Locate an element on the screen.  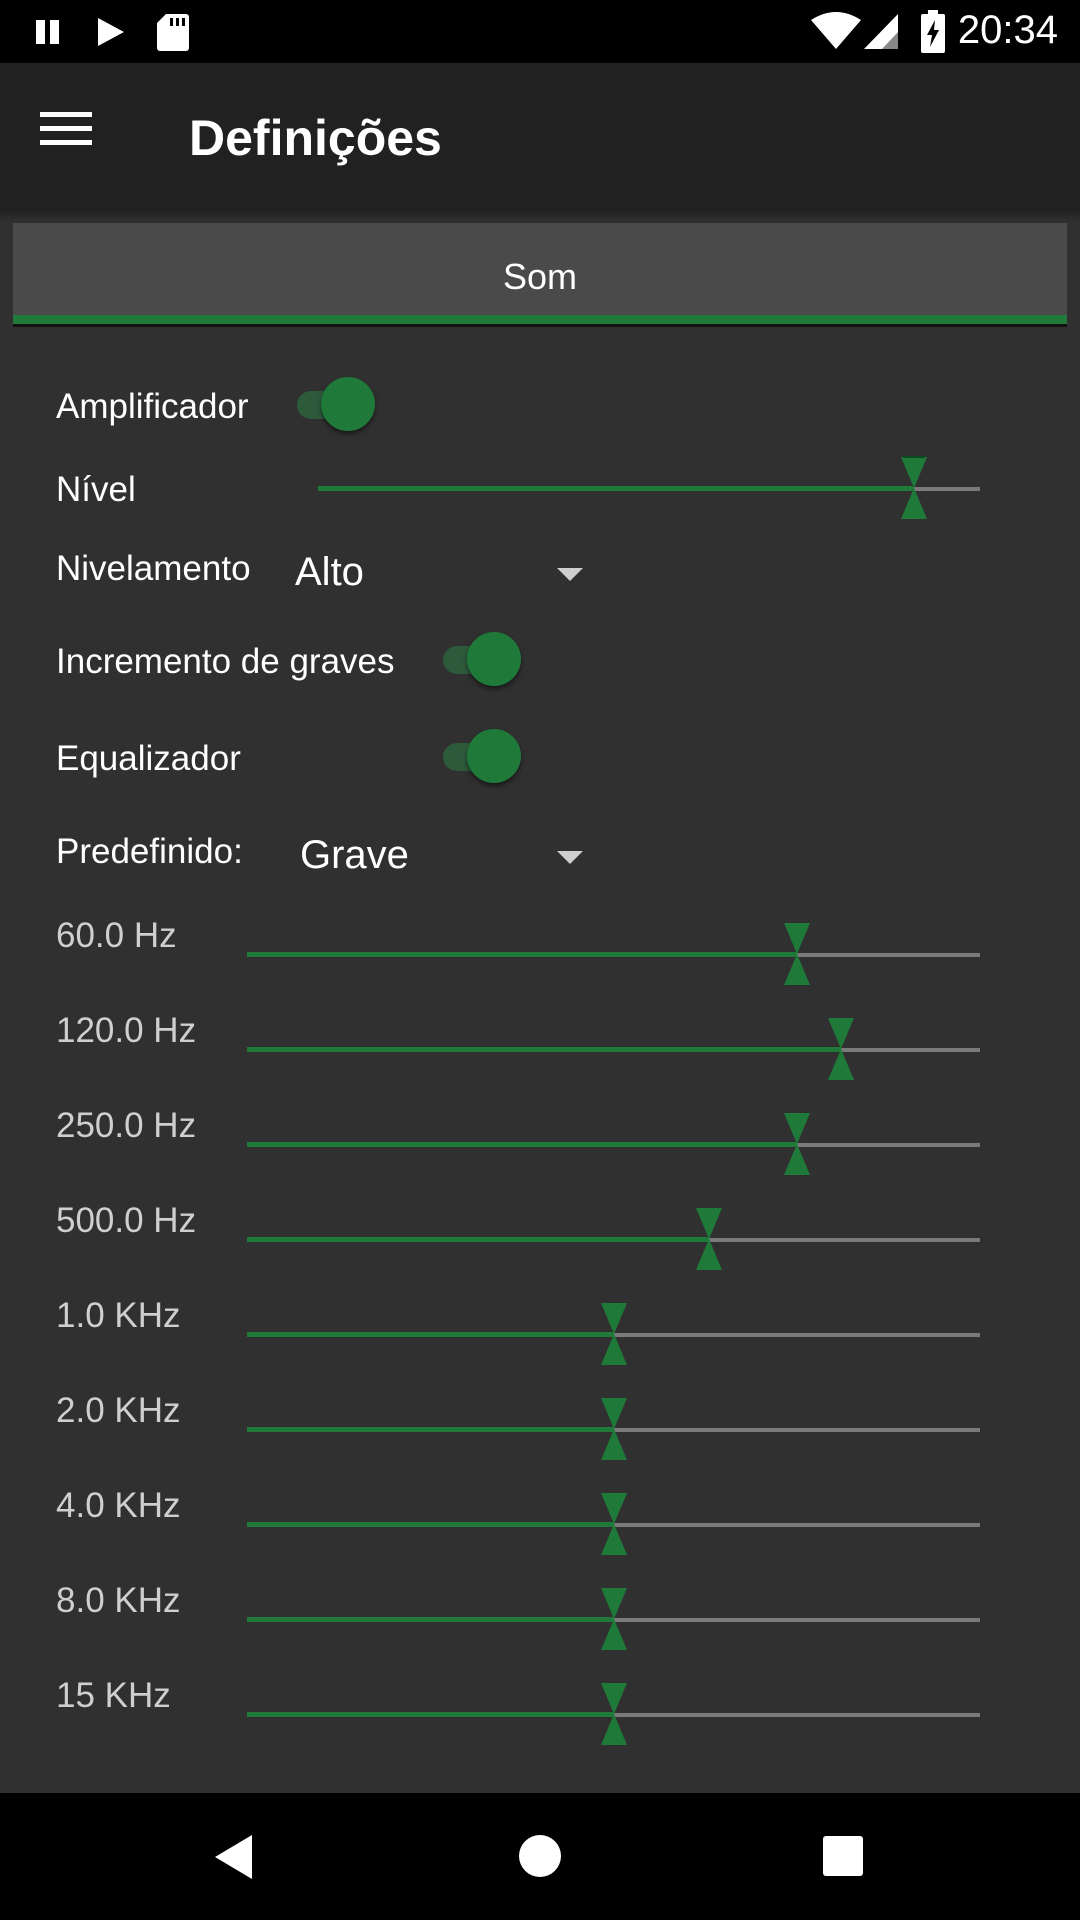
preset-dropdown: Grave is located at coordinates (445, 853).